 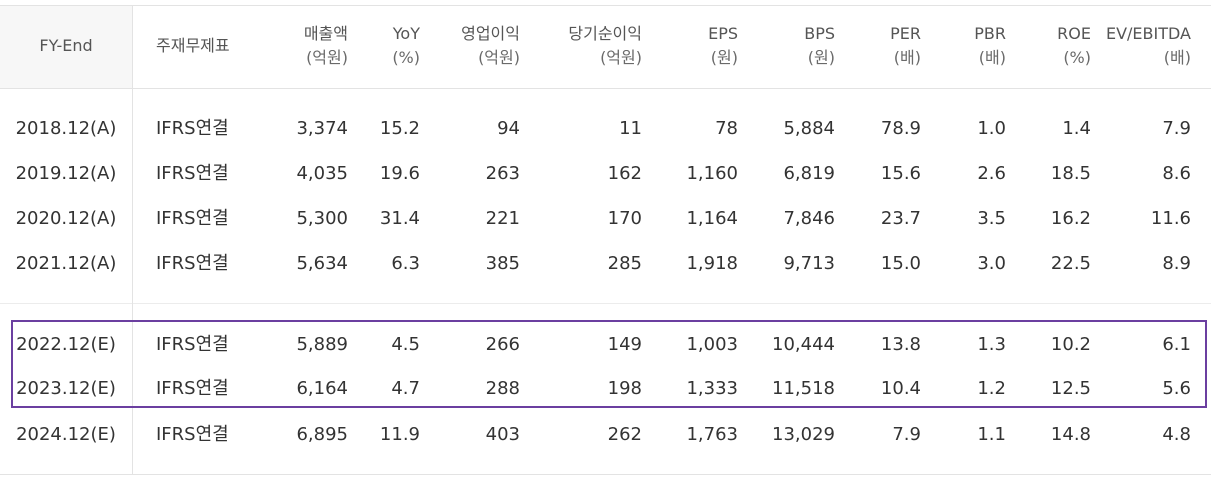 I want to click on fy-header-background, so click(x=66, y=46).